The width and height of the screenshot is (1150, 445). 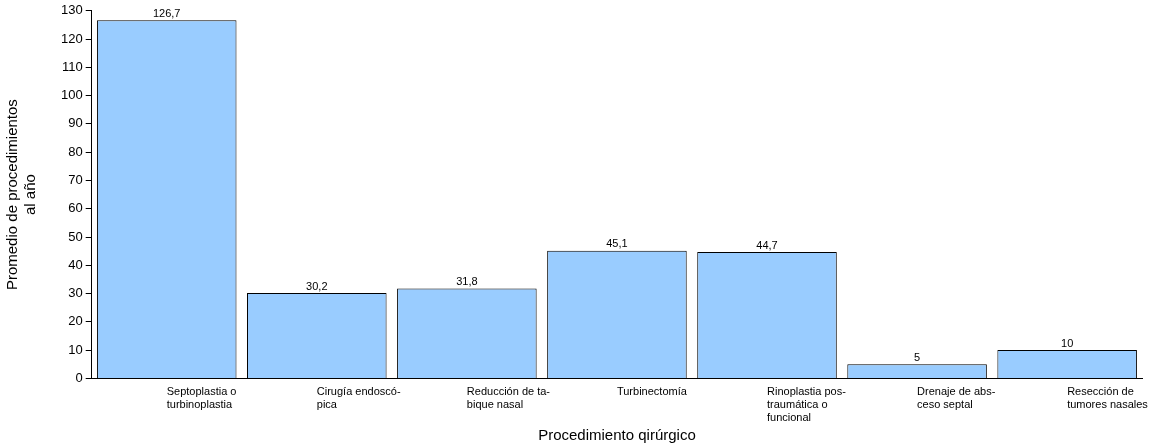 I want to click on y-tick-label: 10, so click(x=75, y=349).